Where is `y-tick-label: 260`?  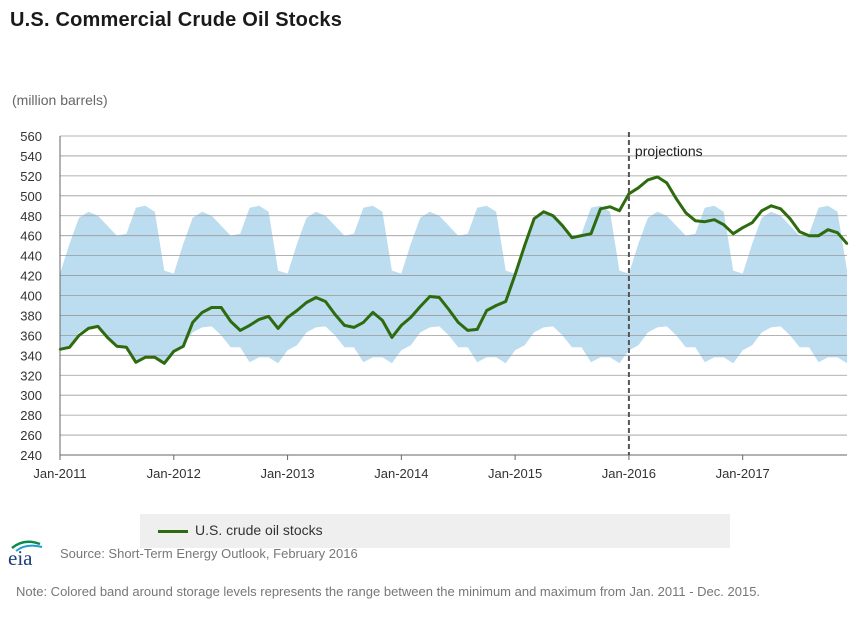
y-tick-label: 260 is located at coordinates (31, 435).